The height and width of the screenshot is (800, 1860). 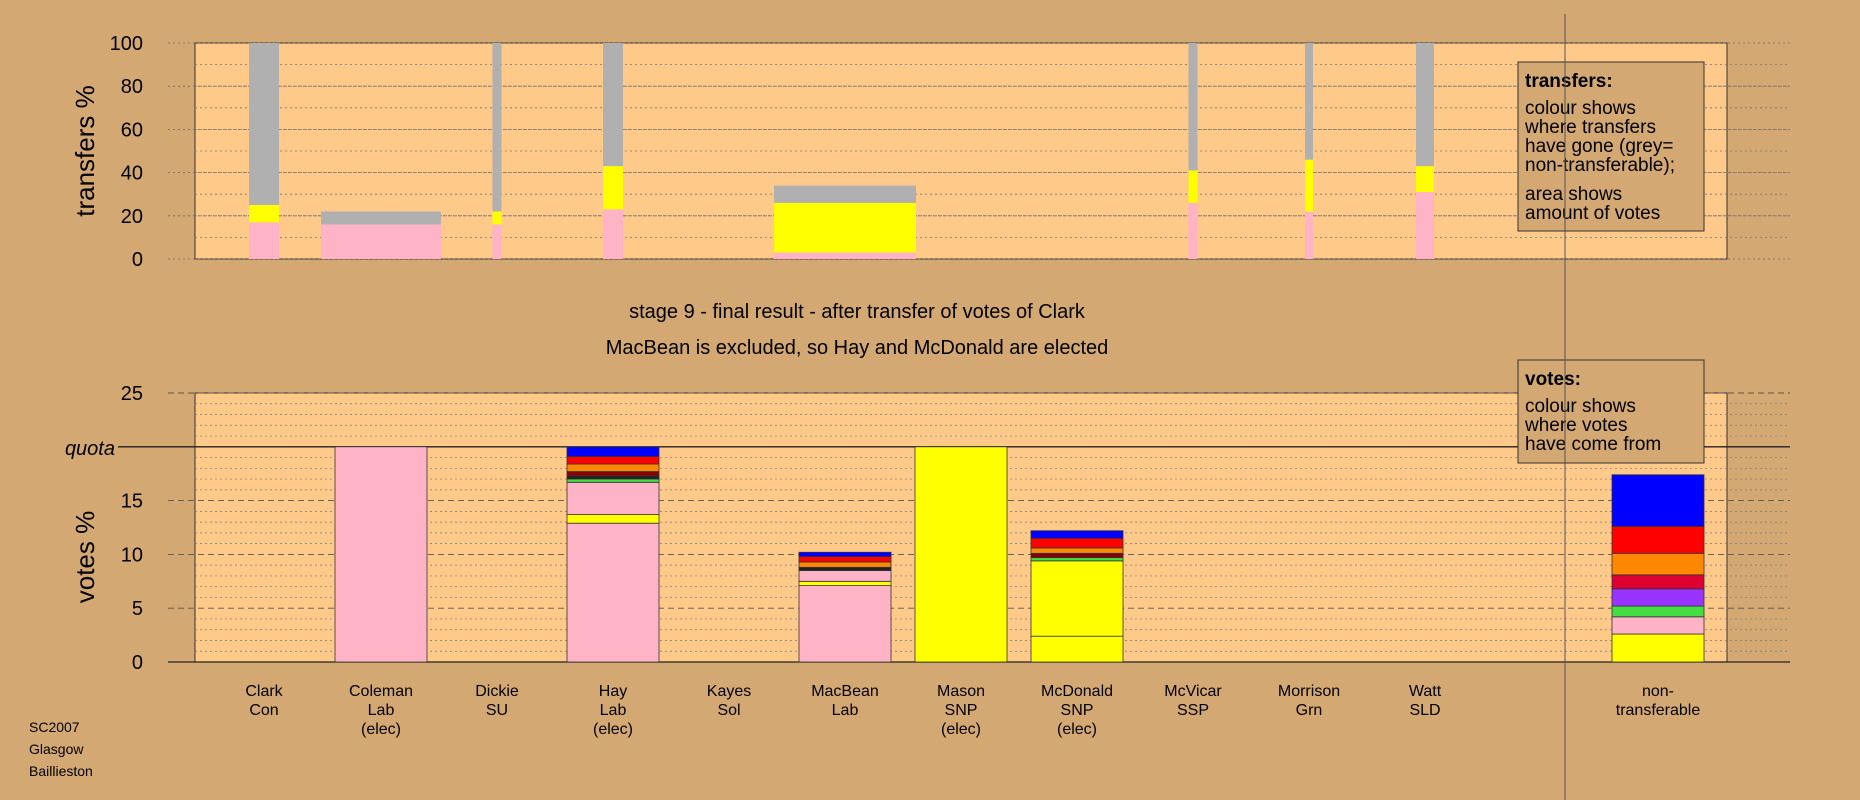 What do you see at coordinates (729, 701) in the screenshot?
I see `candidate-label: Kayes Sol` at bounding box center [729, 701].